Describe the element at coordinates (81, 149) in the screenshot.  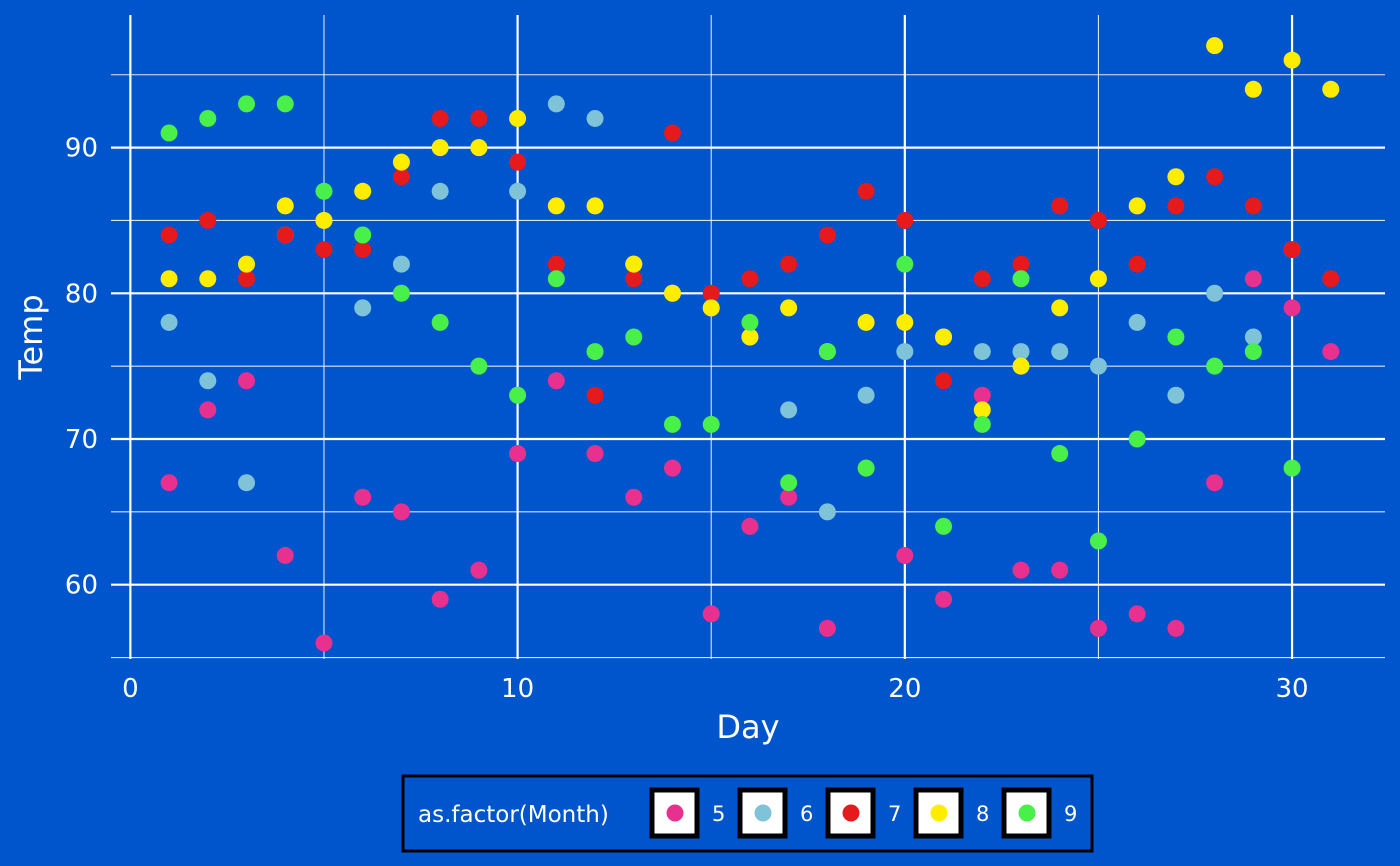
I see `y-tick-label: 90` at that location.